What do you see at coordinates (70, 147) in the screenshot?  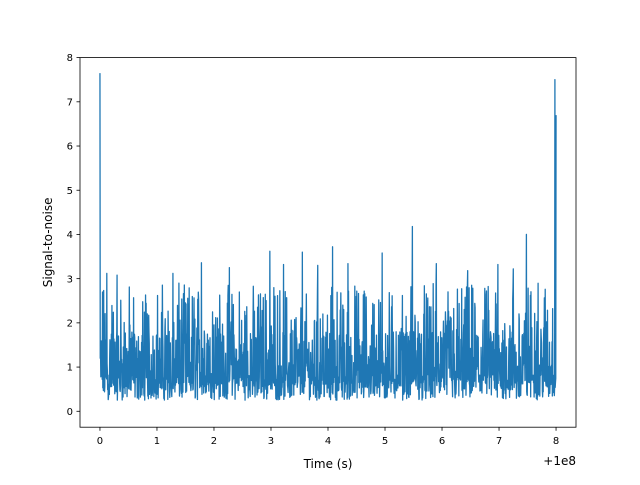 I see `y-tick-label: 6` at bounding box center [70, 147].